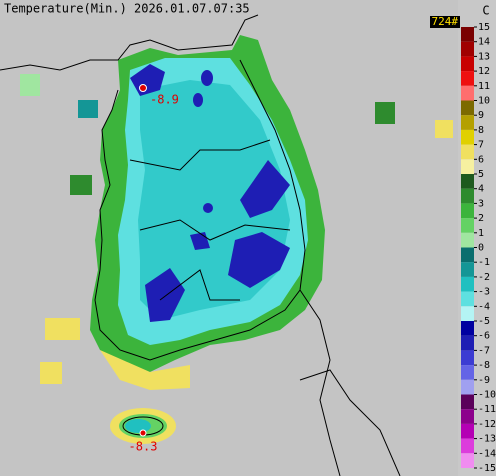 The image size is (496, 476). I want to click on colorbar-label: -1, so click(484, 262).